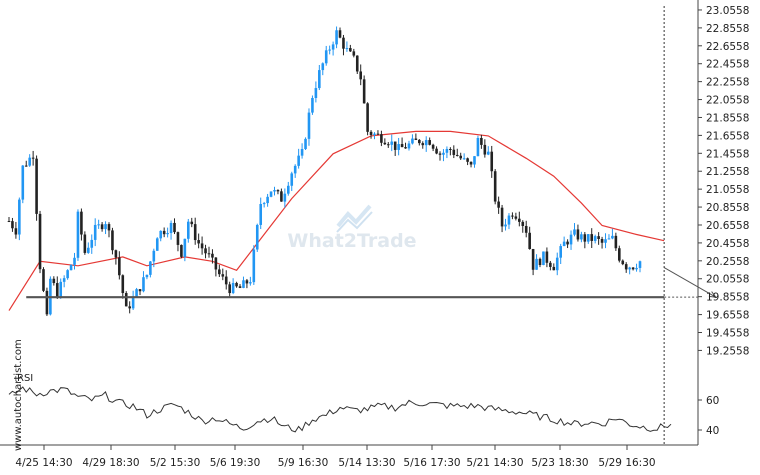  I want to click on time-tick-label: 5/21 14:30, so click(494, 463).